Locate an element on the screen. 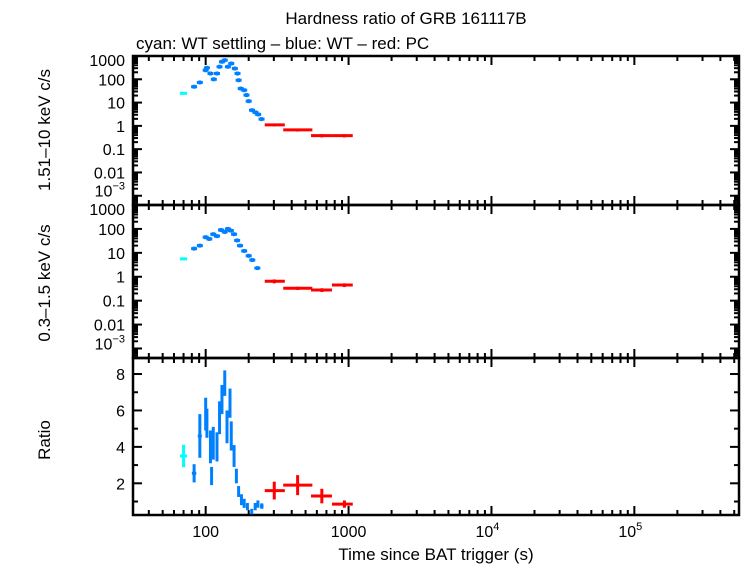 The image size is (742, 571). y-axis-label-ratio: Ratio is located at coordinates (44, 440).